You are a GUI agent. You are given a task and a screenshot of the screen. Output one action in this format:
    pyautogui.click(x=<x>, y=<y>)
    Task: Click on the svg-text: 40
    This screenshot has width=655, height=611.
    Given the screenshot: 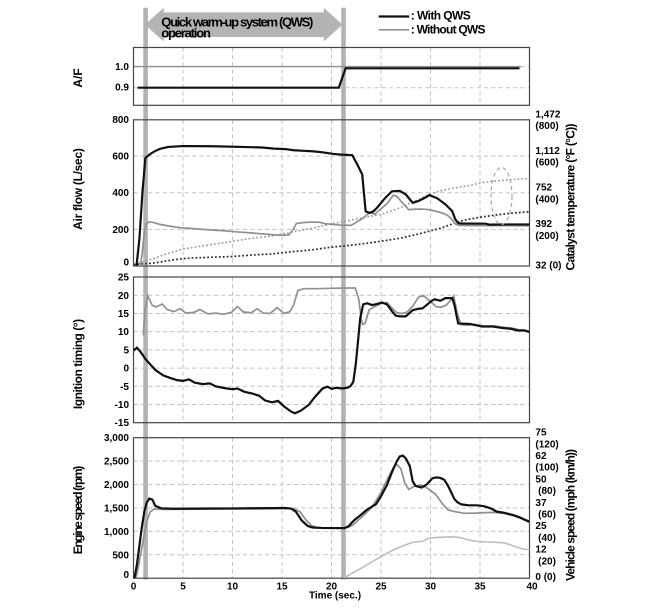 What is the action you would take?
    pyautogui.click(x=532, y=587)
    